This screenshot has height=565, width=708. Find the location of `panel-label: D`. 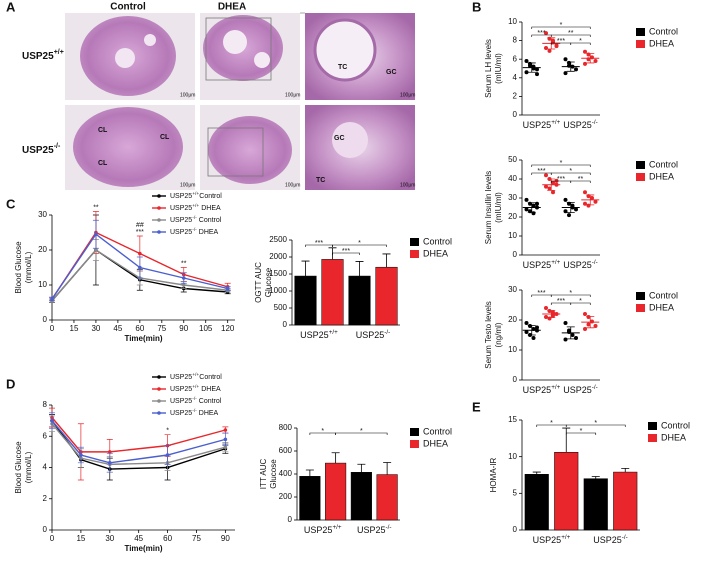

panel-label: D is located at coordinates (10, 383).